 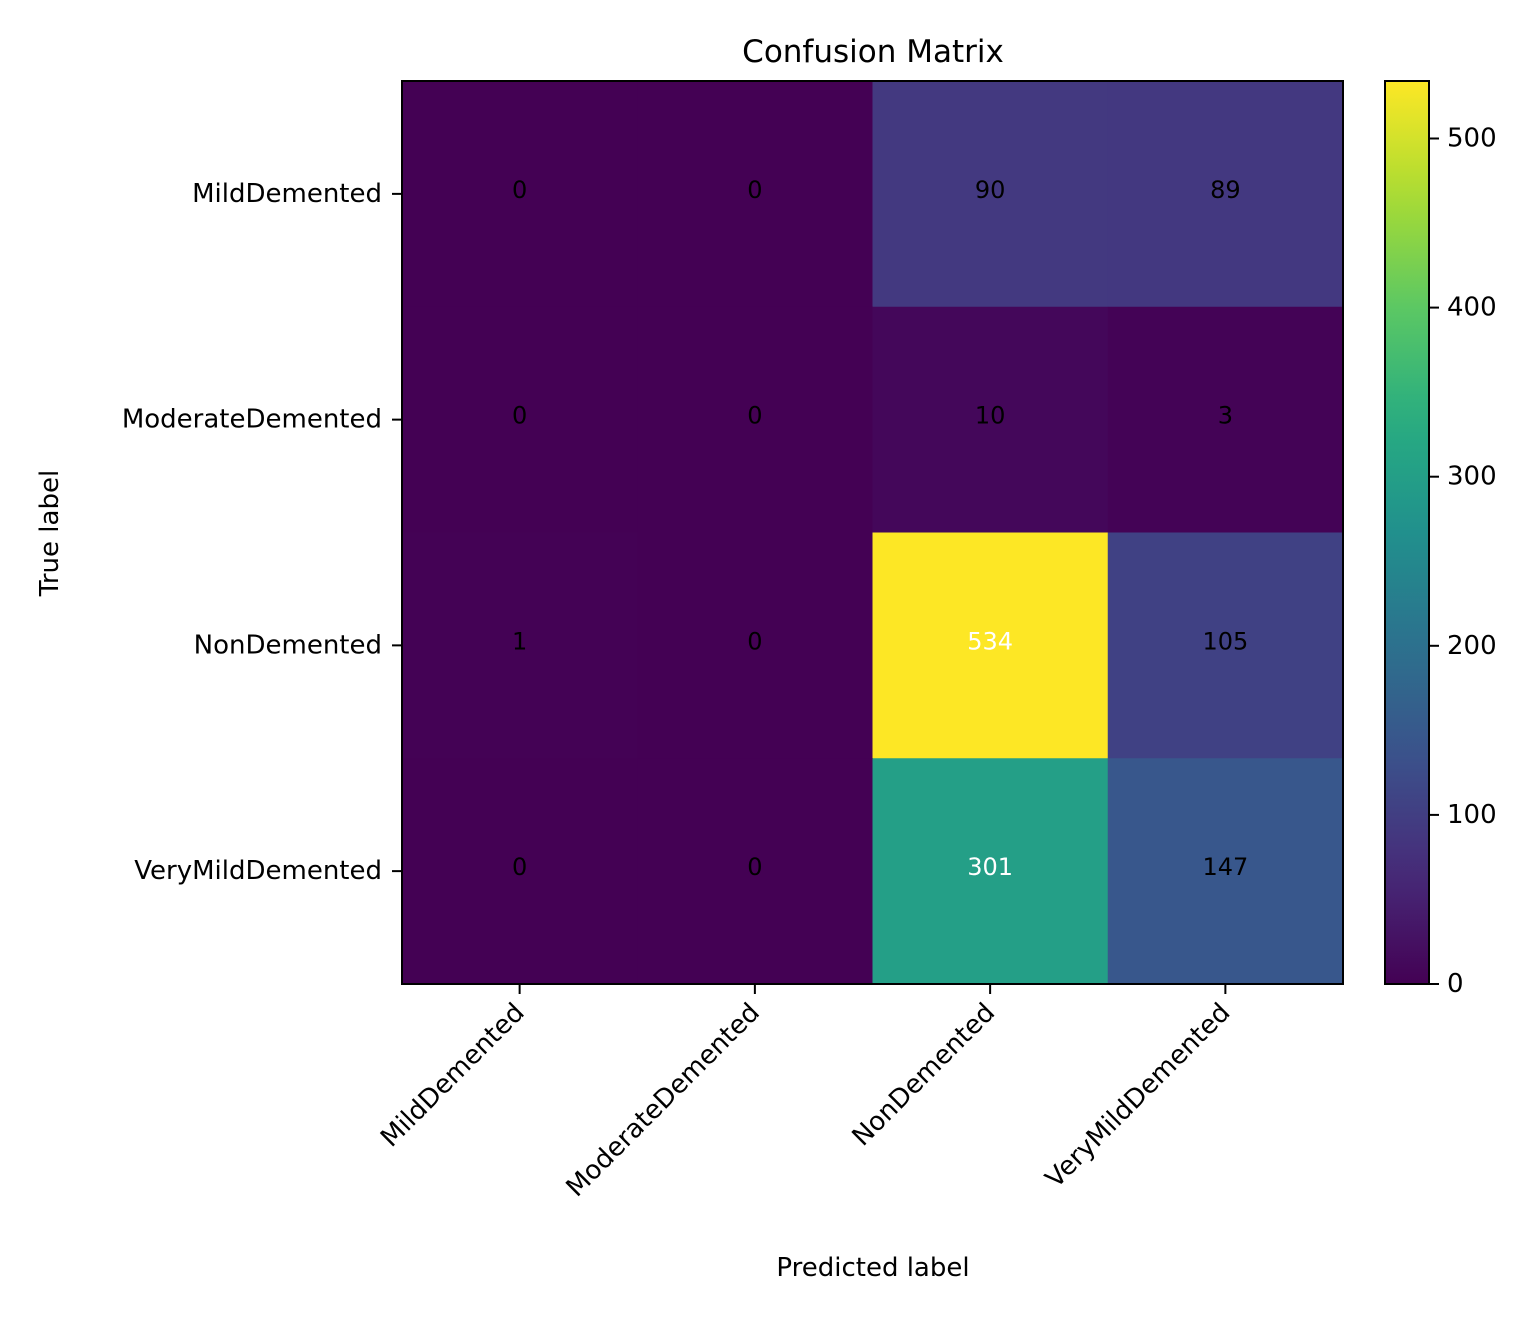 What do you see at coordinates (1225, 416) in the screenshot?
I see `cell-value-label: 3` at bounding box center [1225, 416].